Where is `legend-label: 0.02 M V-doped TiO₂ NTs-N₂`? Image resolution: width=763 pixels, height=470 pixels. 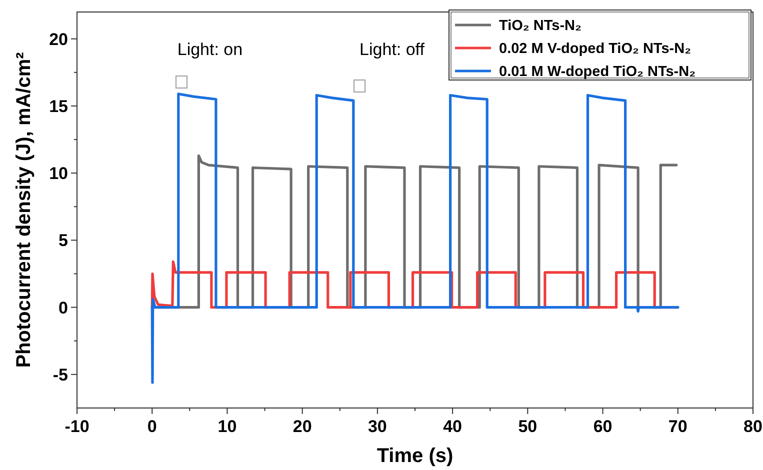
legend-label: 0.02 M V-doped TiO₂ NTs-N₂ is located at coordinates (595, 49).